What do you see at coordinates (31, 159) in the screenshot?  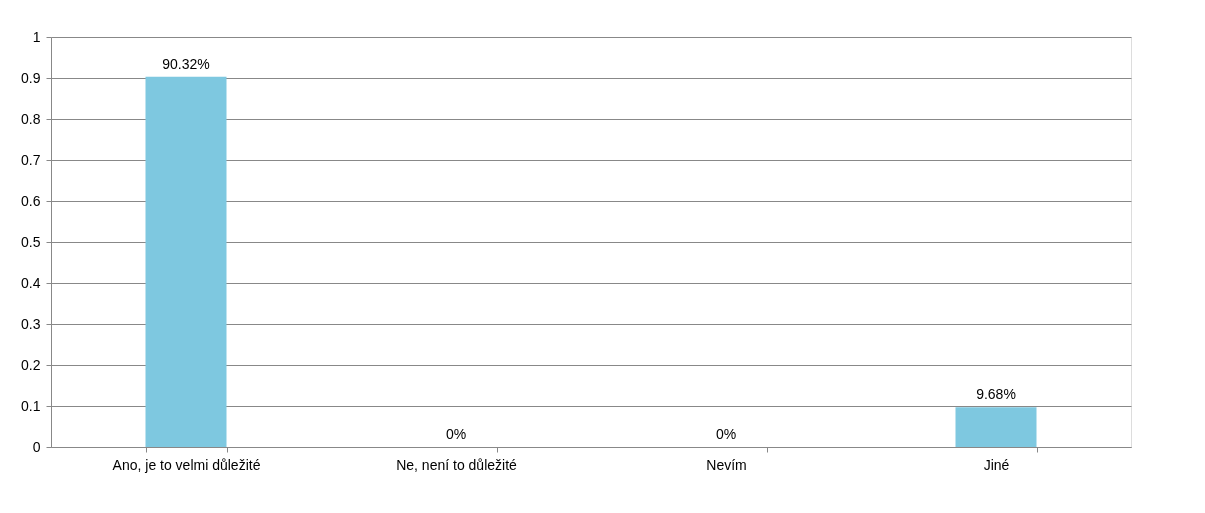 I see `y-tick-label: 0.7` at bounding box center [31, 159].